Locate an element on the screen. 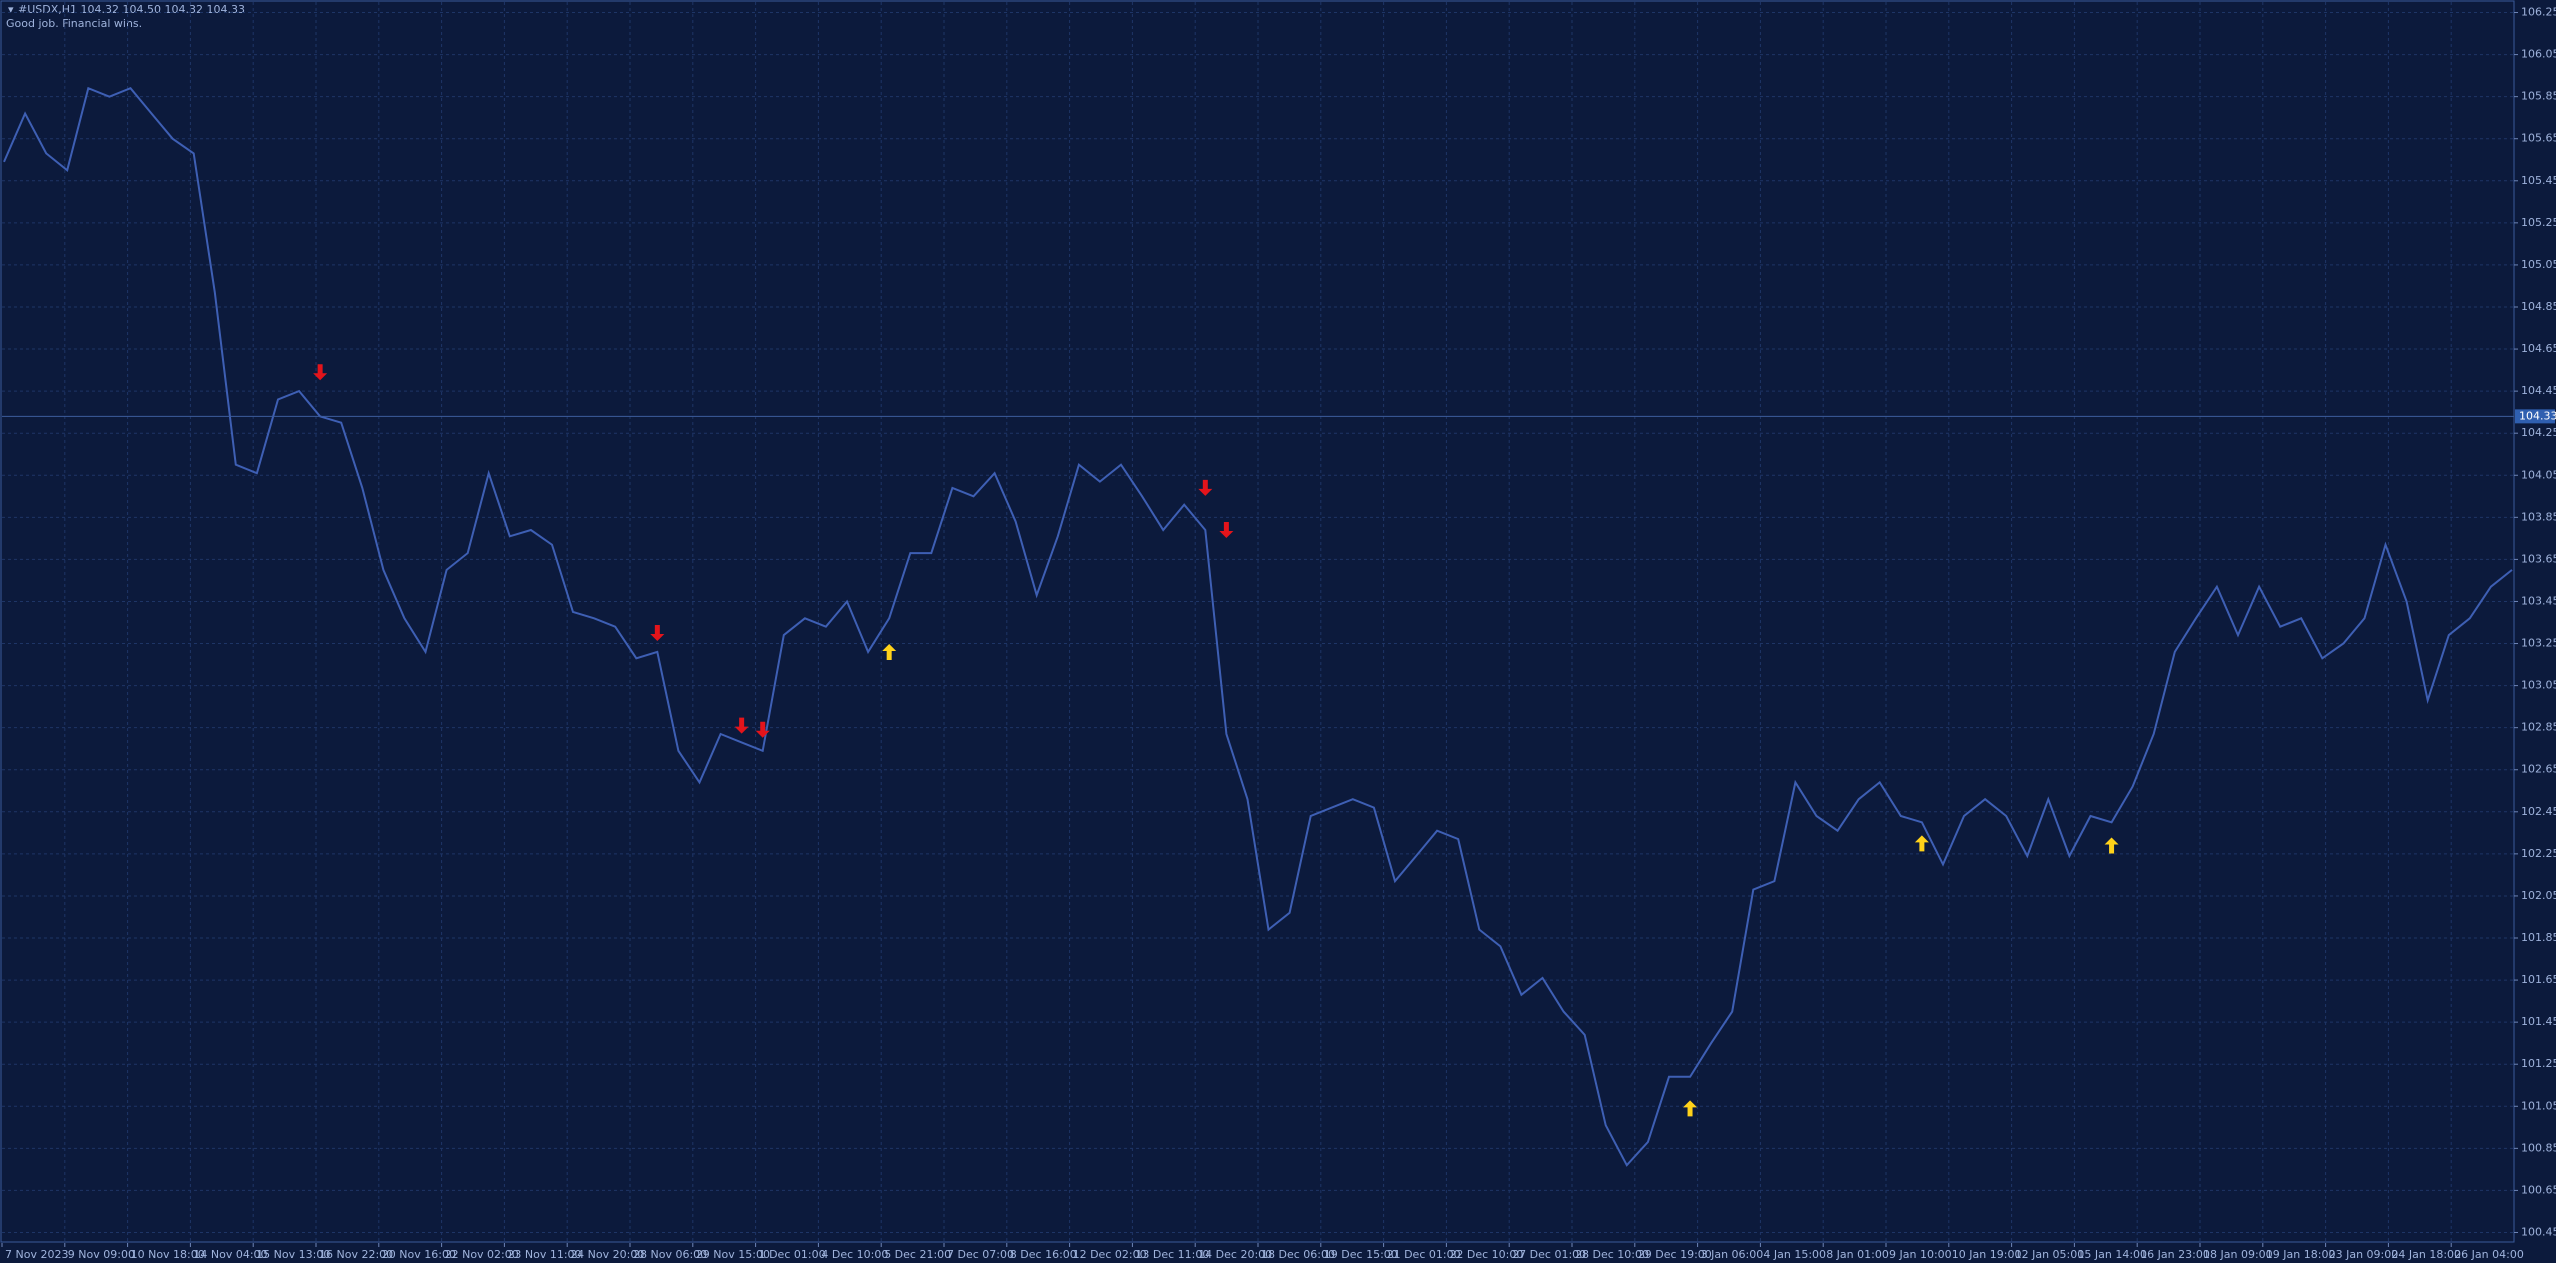 This screenshot has height=1263, width=2556. x-tick-label: 9 Nov 09:00 is located at coordinates (101, 1254).